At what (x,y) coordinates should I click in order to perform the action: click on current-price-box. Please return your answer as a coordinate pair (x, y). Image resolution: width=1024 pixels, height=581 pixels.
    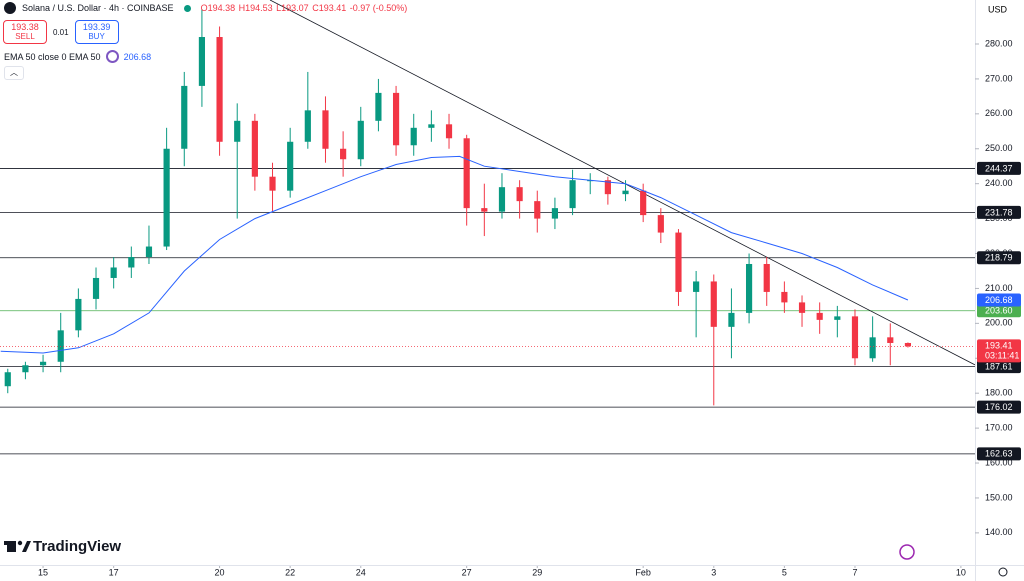
    Looking at the image, I should click on (999, 351).